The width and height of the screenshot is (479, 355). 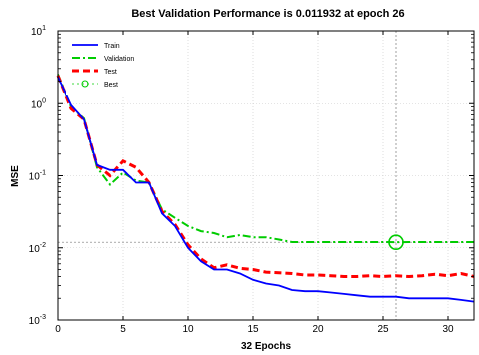 I want to click on legend-label-best: Best, so click(x=111, y=85).